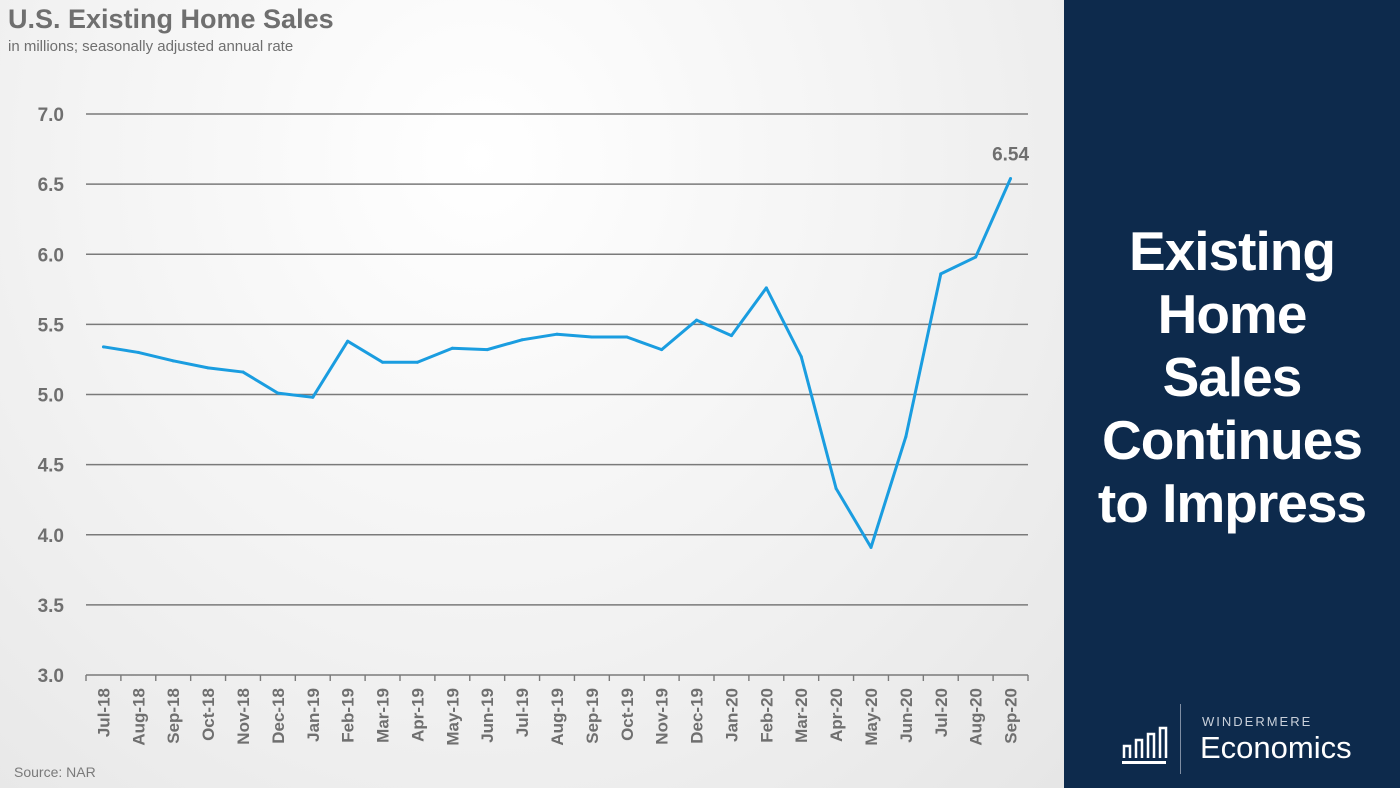 The image size is (1400, 788). What do you see at coordinates (452, 717) in the screenshot?
I see `x-tick-label: May-19` at bounding box center [452, 717].